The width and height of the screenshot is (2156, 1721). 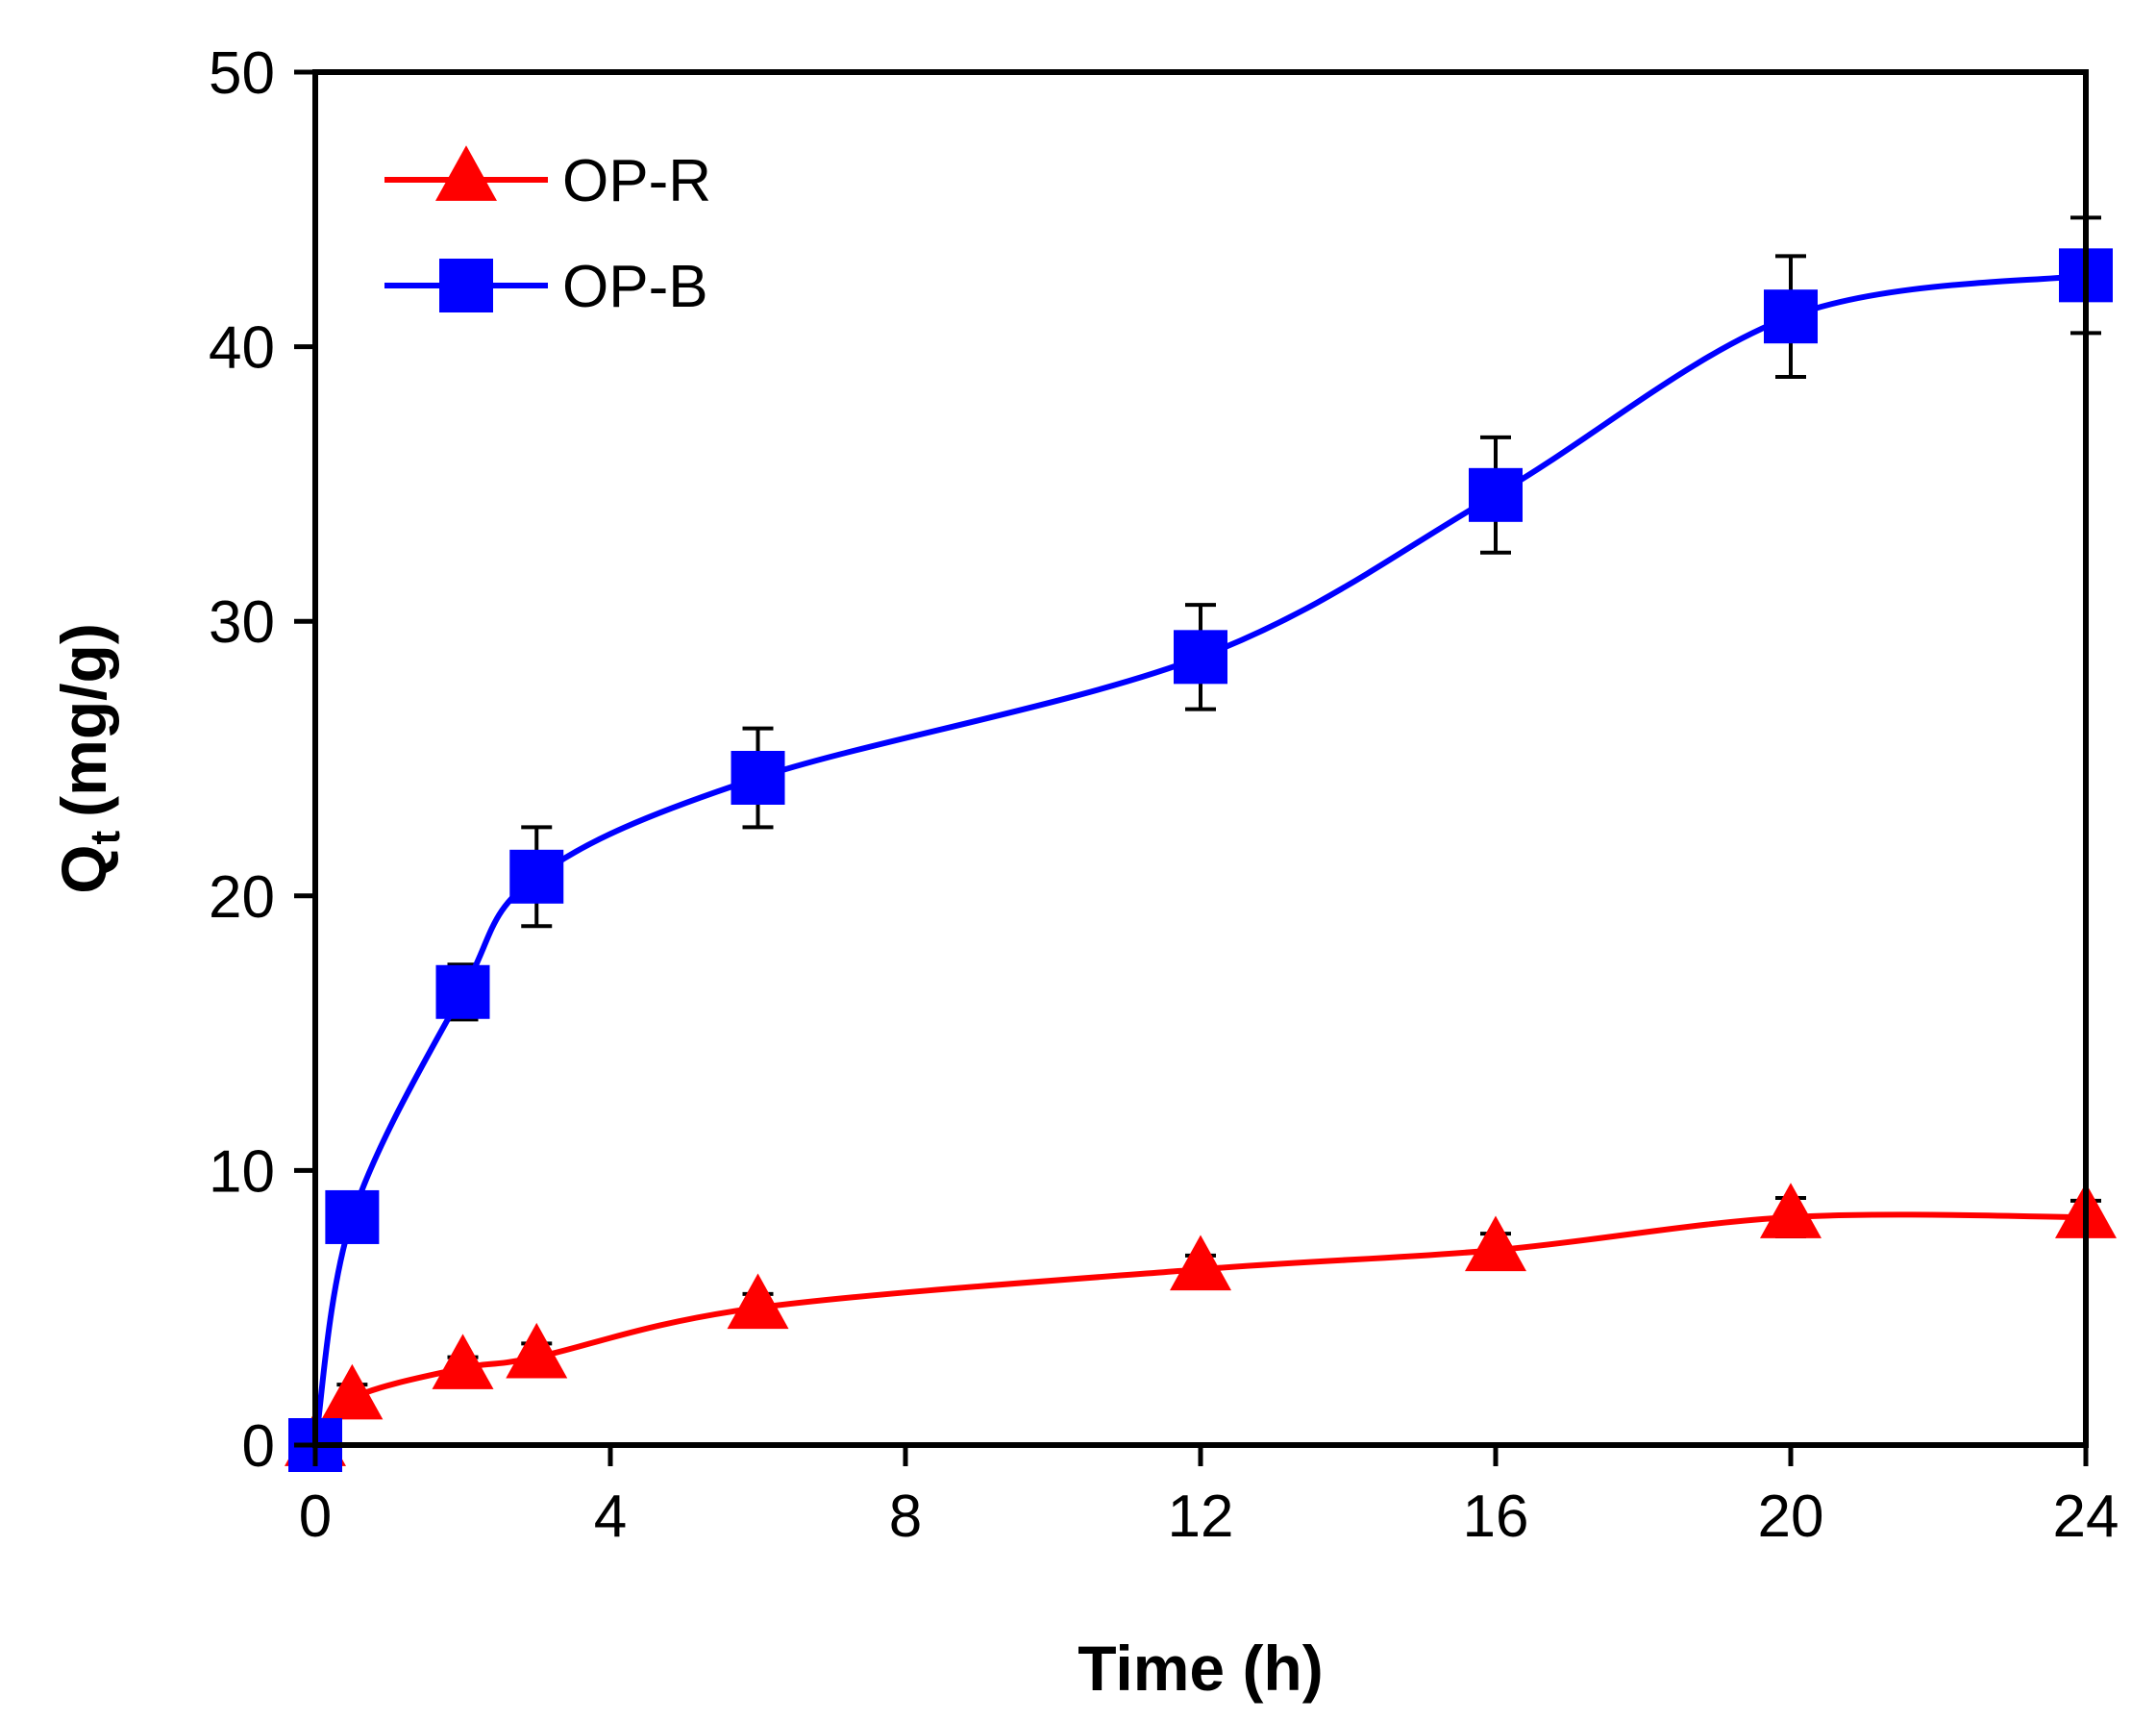 What do you see at coordinates (1201, 1324) in the screenshot?
I see `series-op-r` at bounding box center [1201, 1324].